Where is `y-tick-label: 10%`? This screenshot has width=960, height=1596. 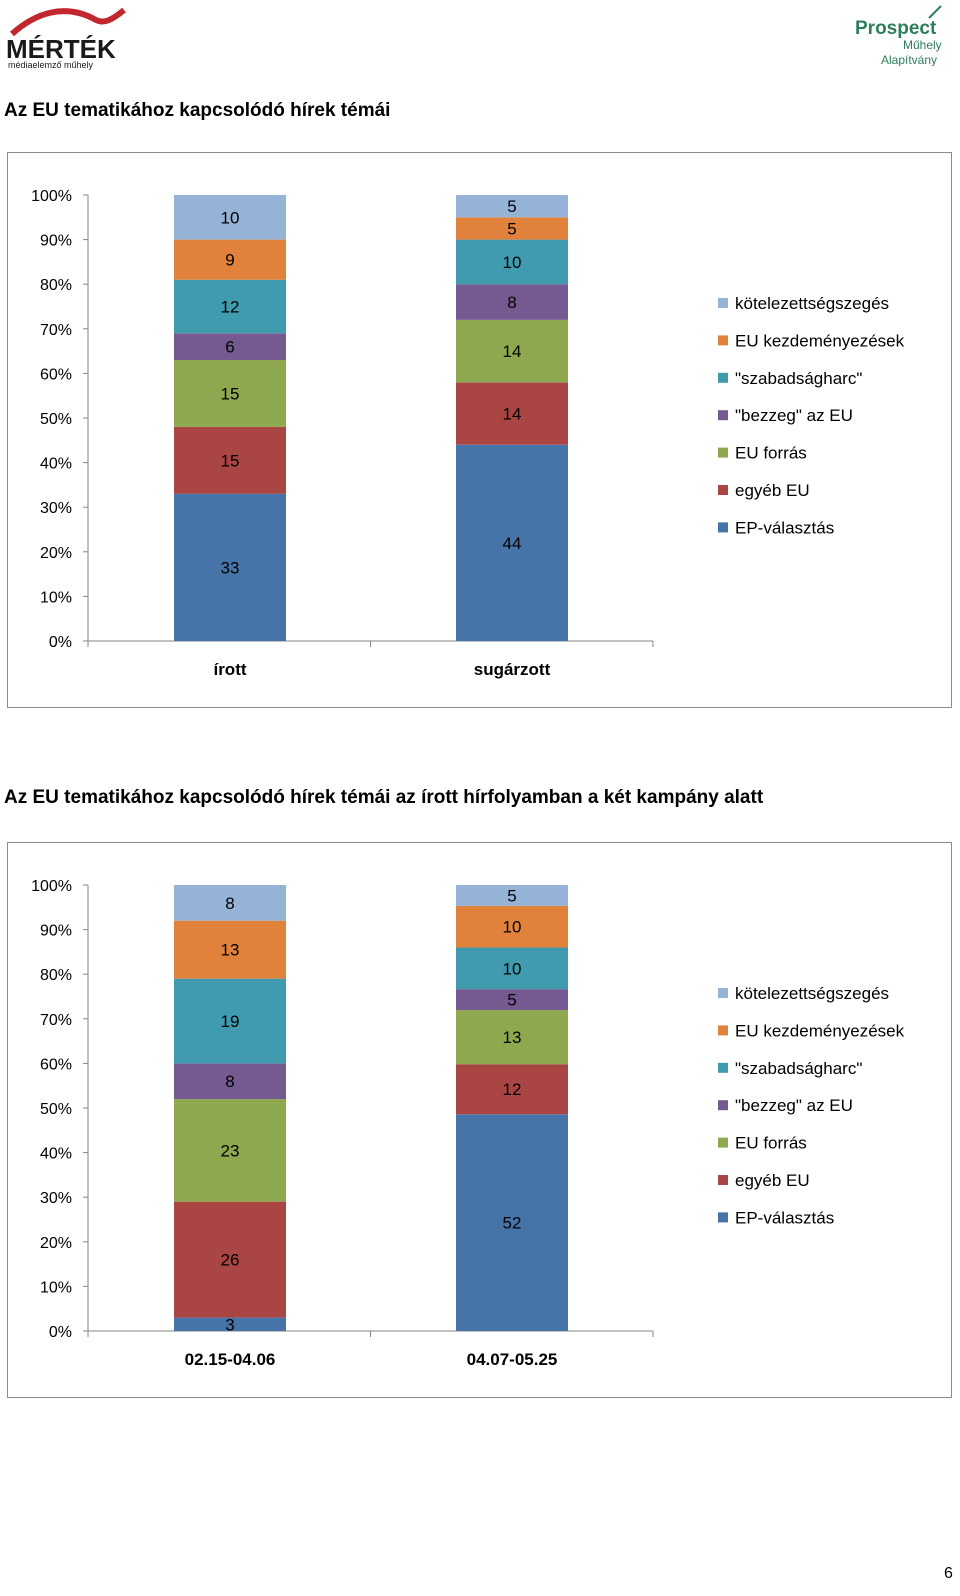 y-tick-label: 10% is located at coordinates (56, 1287).